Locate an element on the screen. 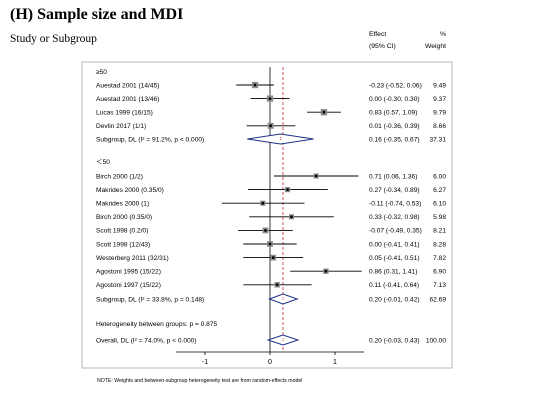 The image size is (550, 401). study-effect-ci: -0.11 (-0.74, 0.53) is located at coordinates (395, 204).